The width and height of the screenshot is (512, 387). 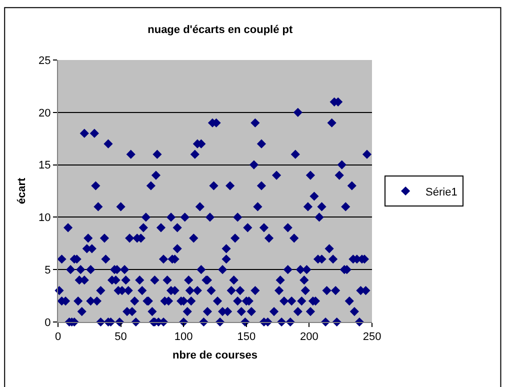 What do you see at coordinates (58, 337) in the screenshot?
I see `x-tick-label: 0` at bounding box center [58, 337].